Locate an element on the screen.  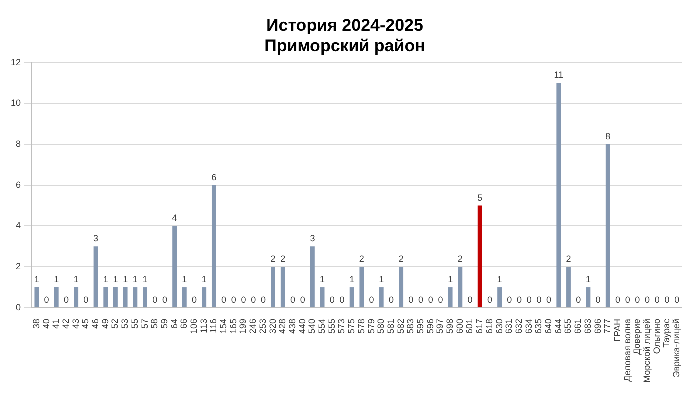
x-tick-label: Ольгино is located at coordinates (657, 336).